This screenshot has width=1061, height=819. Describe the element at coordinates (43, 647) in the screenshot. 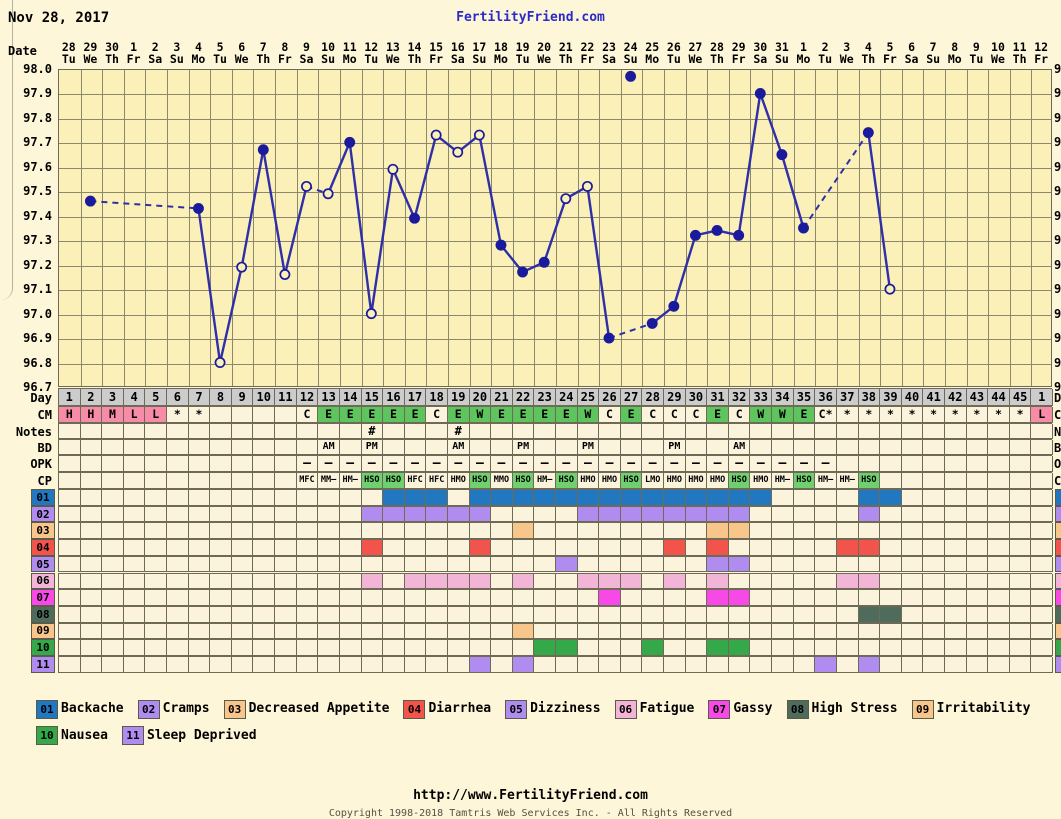

I see `symptom-code-badge: 10` at that location.